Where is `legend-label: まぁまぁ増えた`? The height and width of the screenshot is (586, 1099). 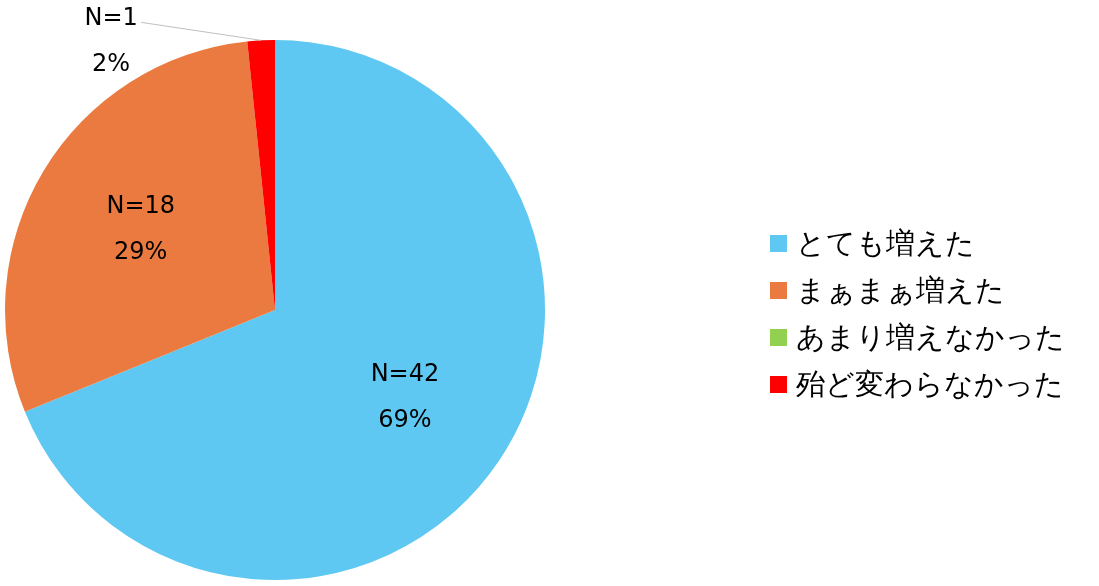
legend-label: まぁまぁ増えた is located at coordinates (900, 290).